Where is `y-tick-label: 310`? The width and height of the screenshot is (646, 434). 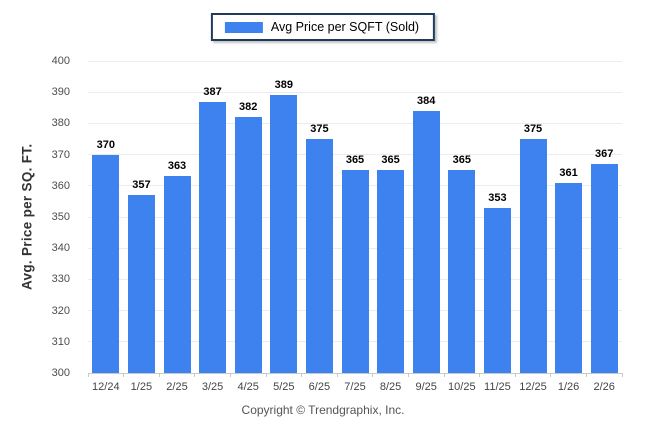
y-tick-label: 310 is located at coordinates (60, 341).